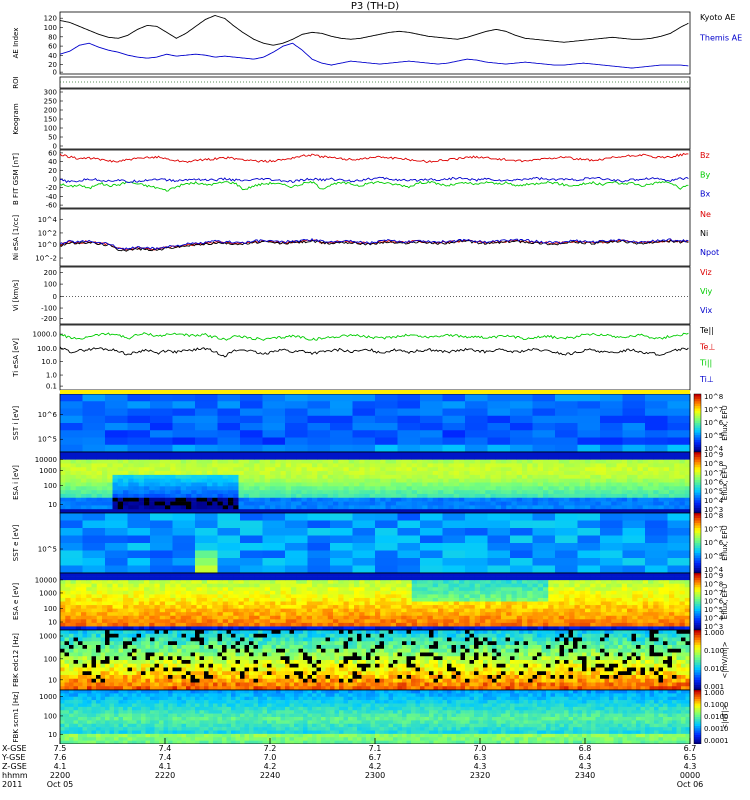 The image size is (750, 800). I want to click on panel-frame, so click(375, 82).